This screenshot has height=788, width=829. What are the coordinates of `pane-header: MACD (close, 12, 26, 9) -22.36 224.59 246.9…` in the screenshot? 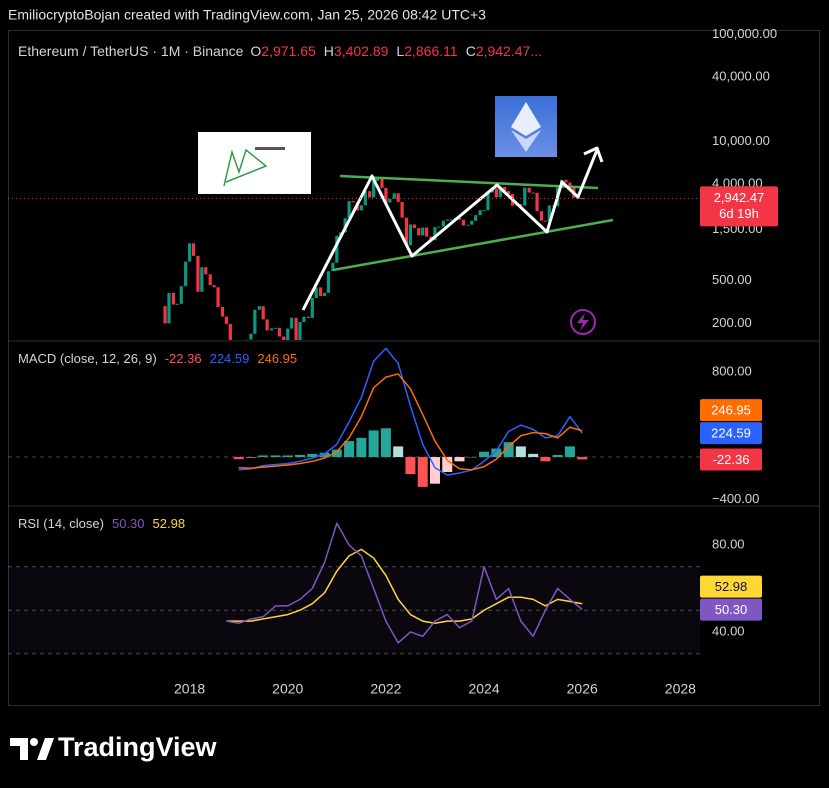 It's located at (157, 358).